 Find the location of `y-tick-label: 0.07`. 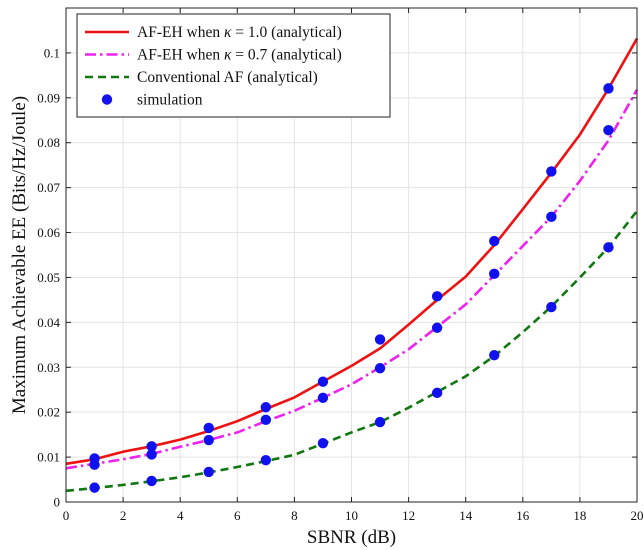

y-tick-label: 0.07 is located at coordinates (48, 187).